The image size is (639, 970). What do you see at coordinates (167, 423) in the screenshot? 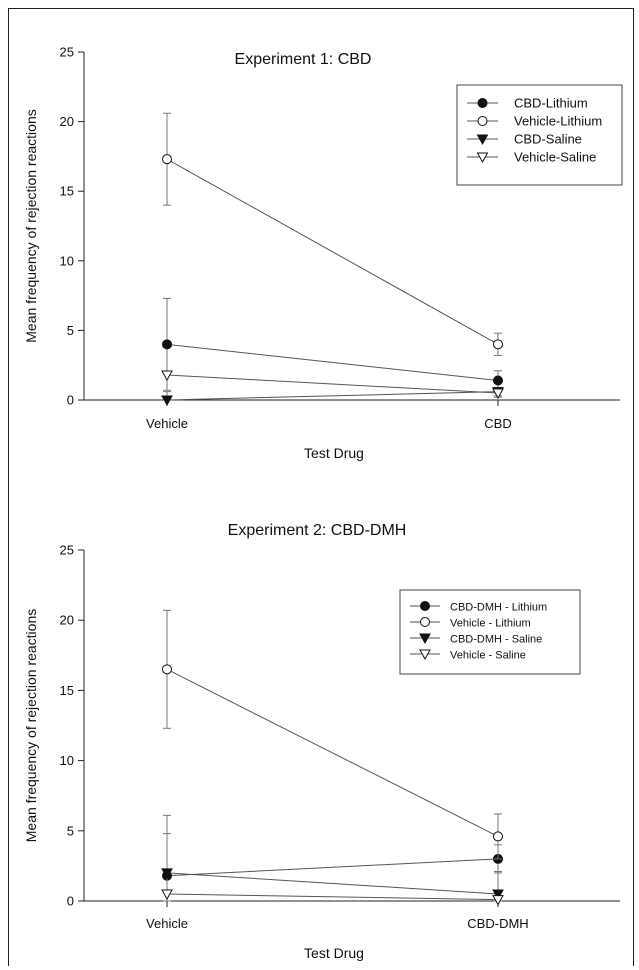
I see `chart1-x-tick-label: Vehicle` at bounding box center [167, 423].